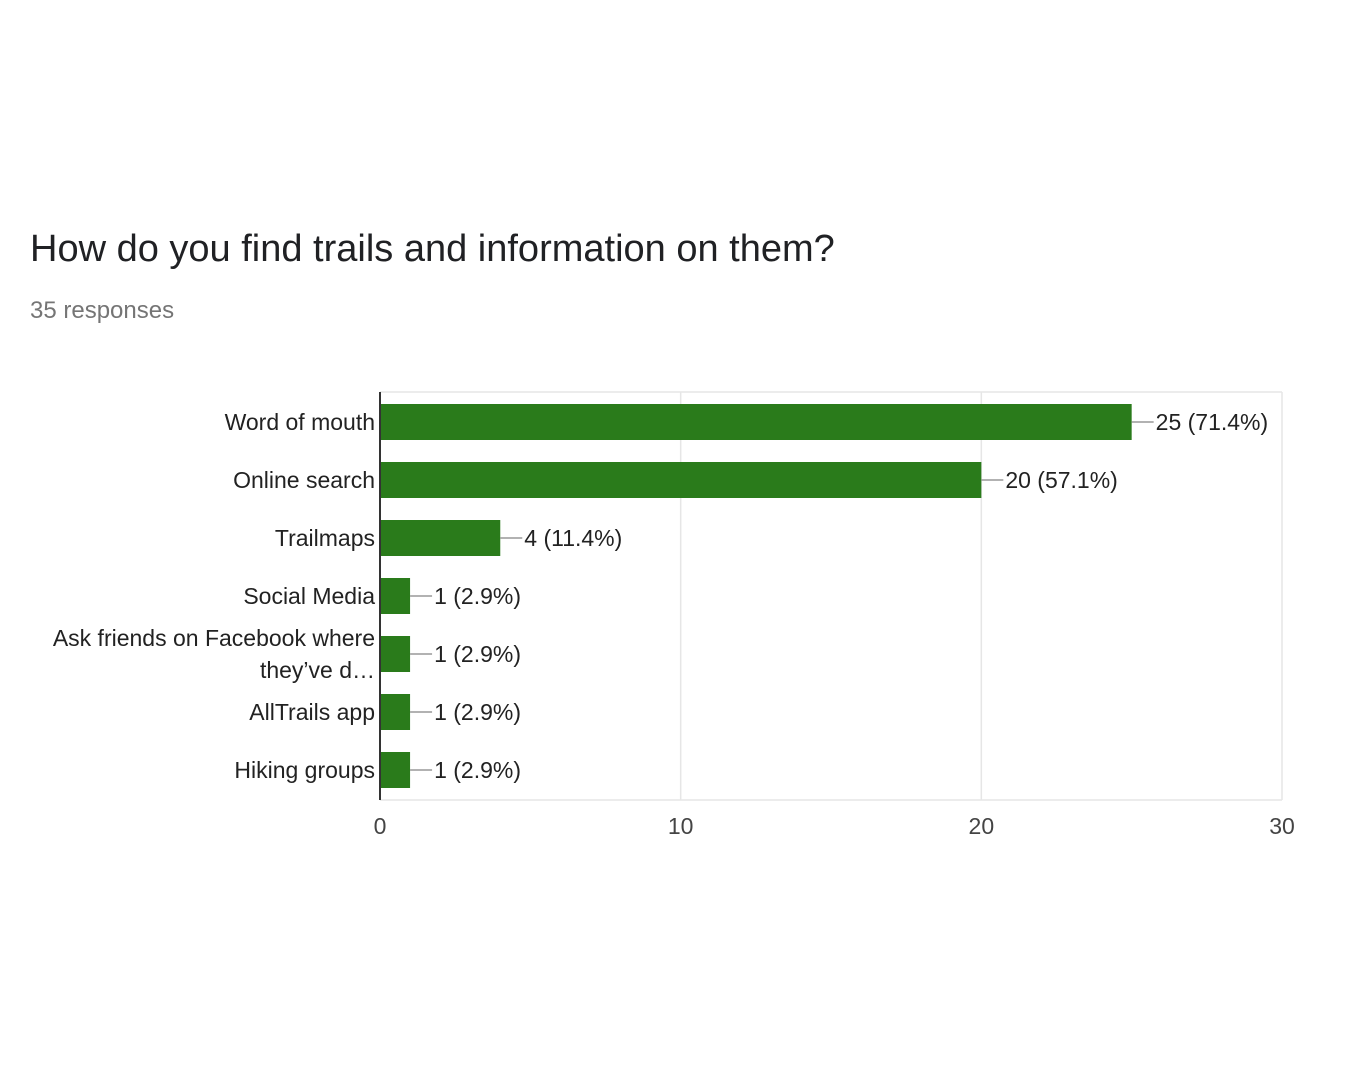 This screenshot has height=1082, width=1354. I want to click on category-label: Trailmaps, so click(325, 538).